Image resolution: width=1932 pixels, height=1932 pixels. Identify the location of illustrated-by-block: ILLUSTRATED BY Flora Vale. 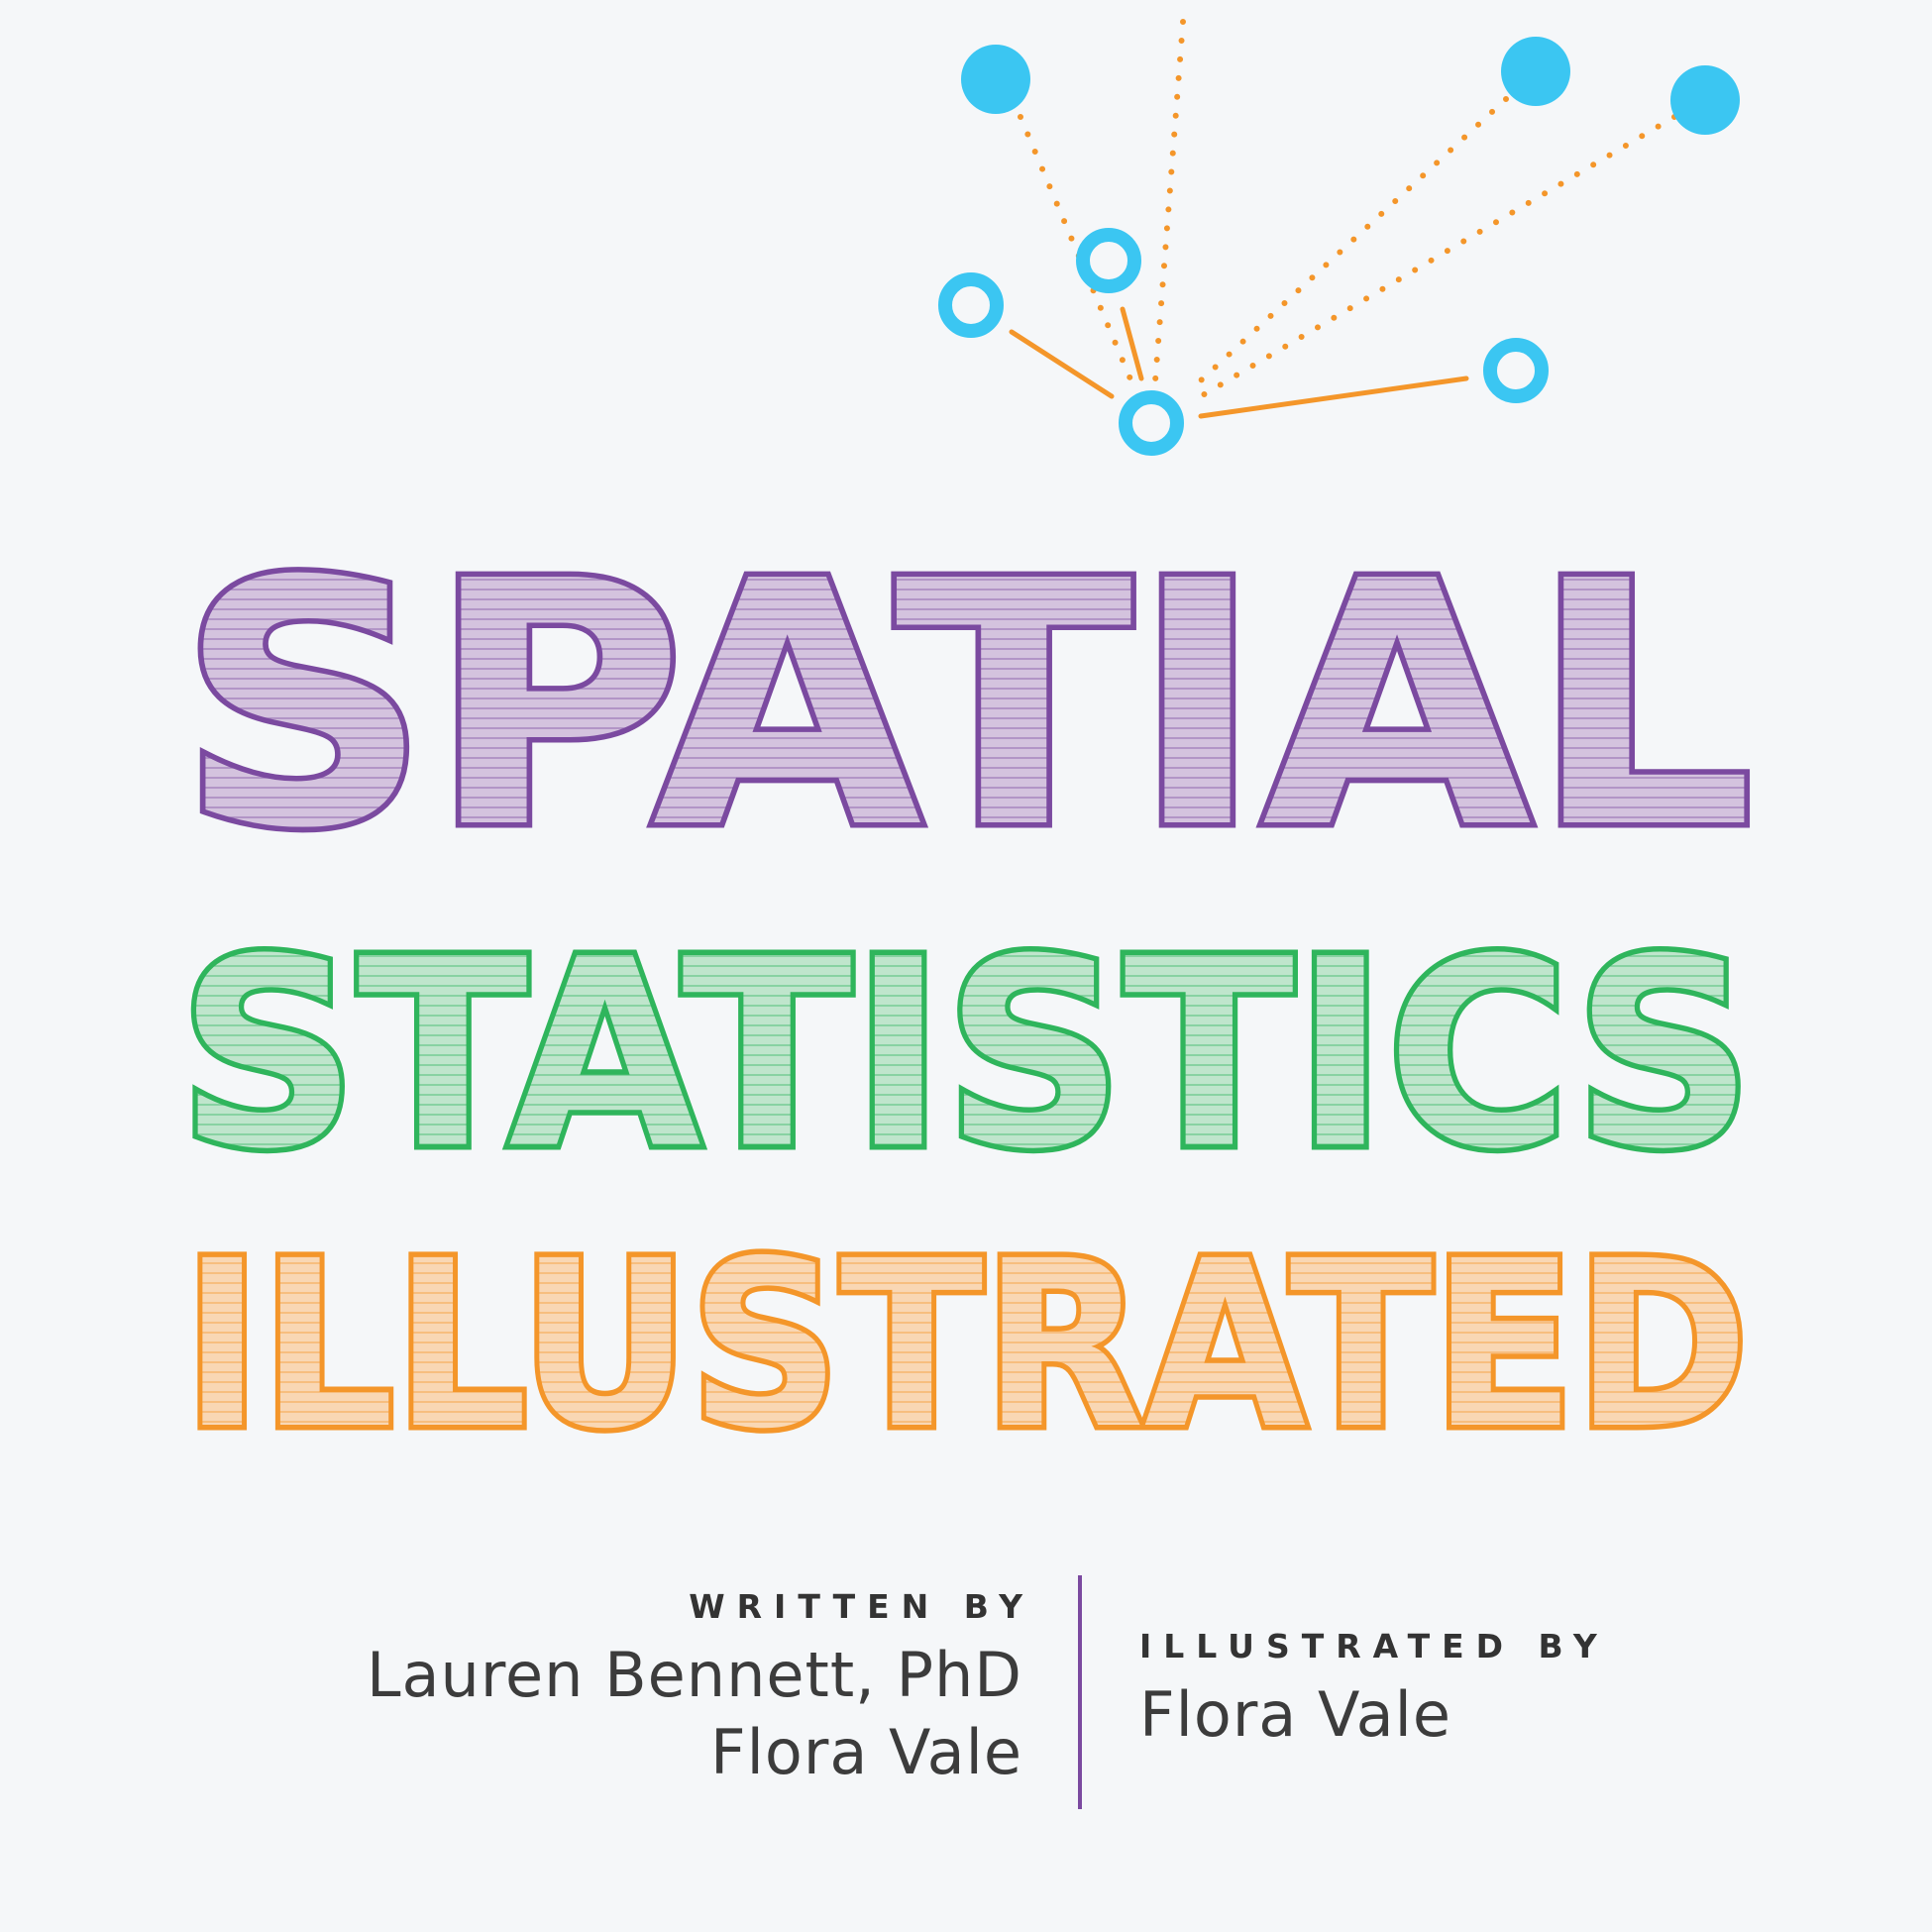
(1374, 1692).